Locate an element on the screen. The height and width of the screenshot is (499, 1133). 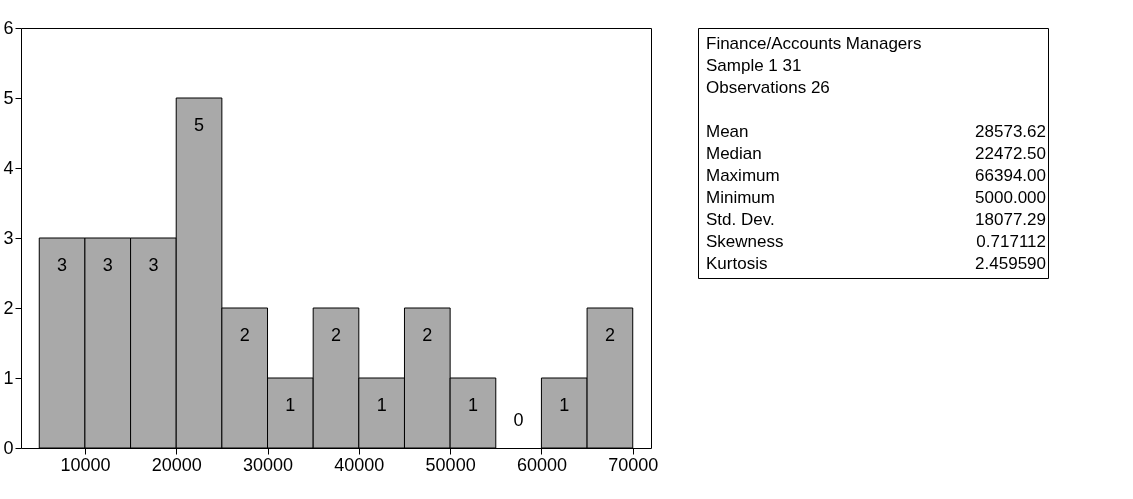
text: Sample 1 31 is located at coordinates (754, 65).